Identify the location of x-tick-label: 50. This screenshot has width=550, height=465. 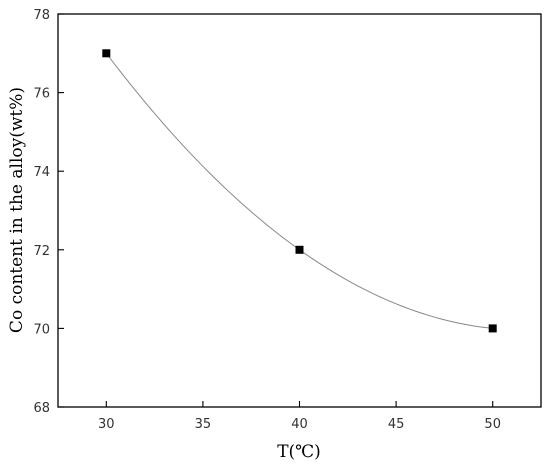
(492, 424).